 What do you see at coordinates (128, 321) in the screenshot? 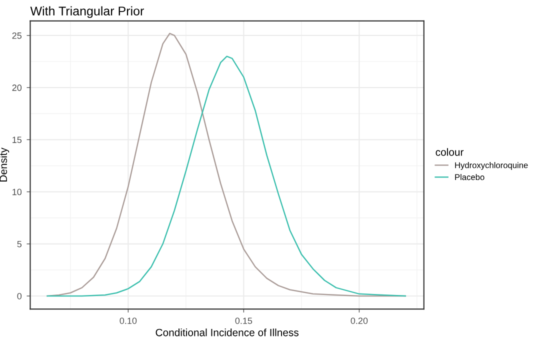
I see `x-tick-label: 0.10` at bounding box center [128, 321].